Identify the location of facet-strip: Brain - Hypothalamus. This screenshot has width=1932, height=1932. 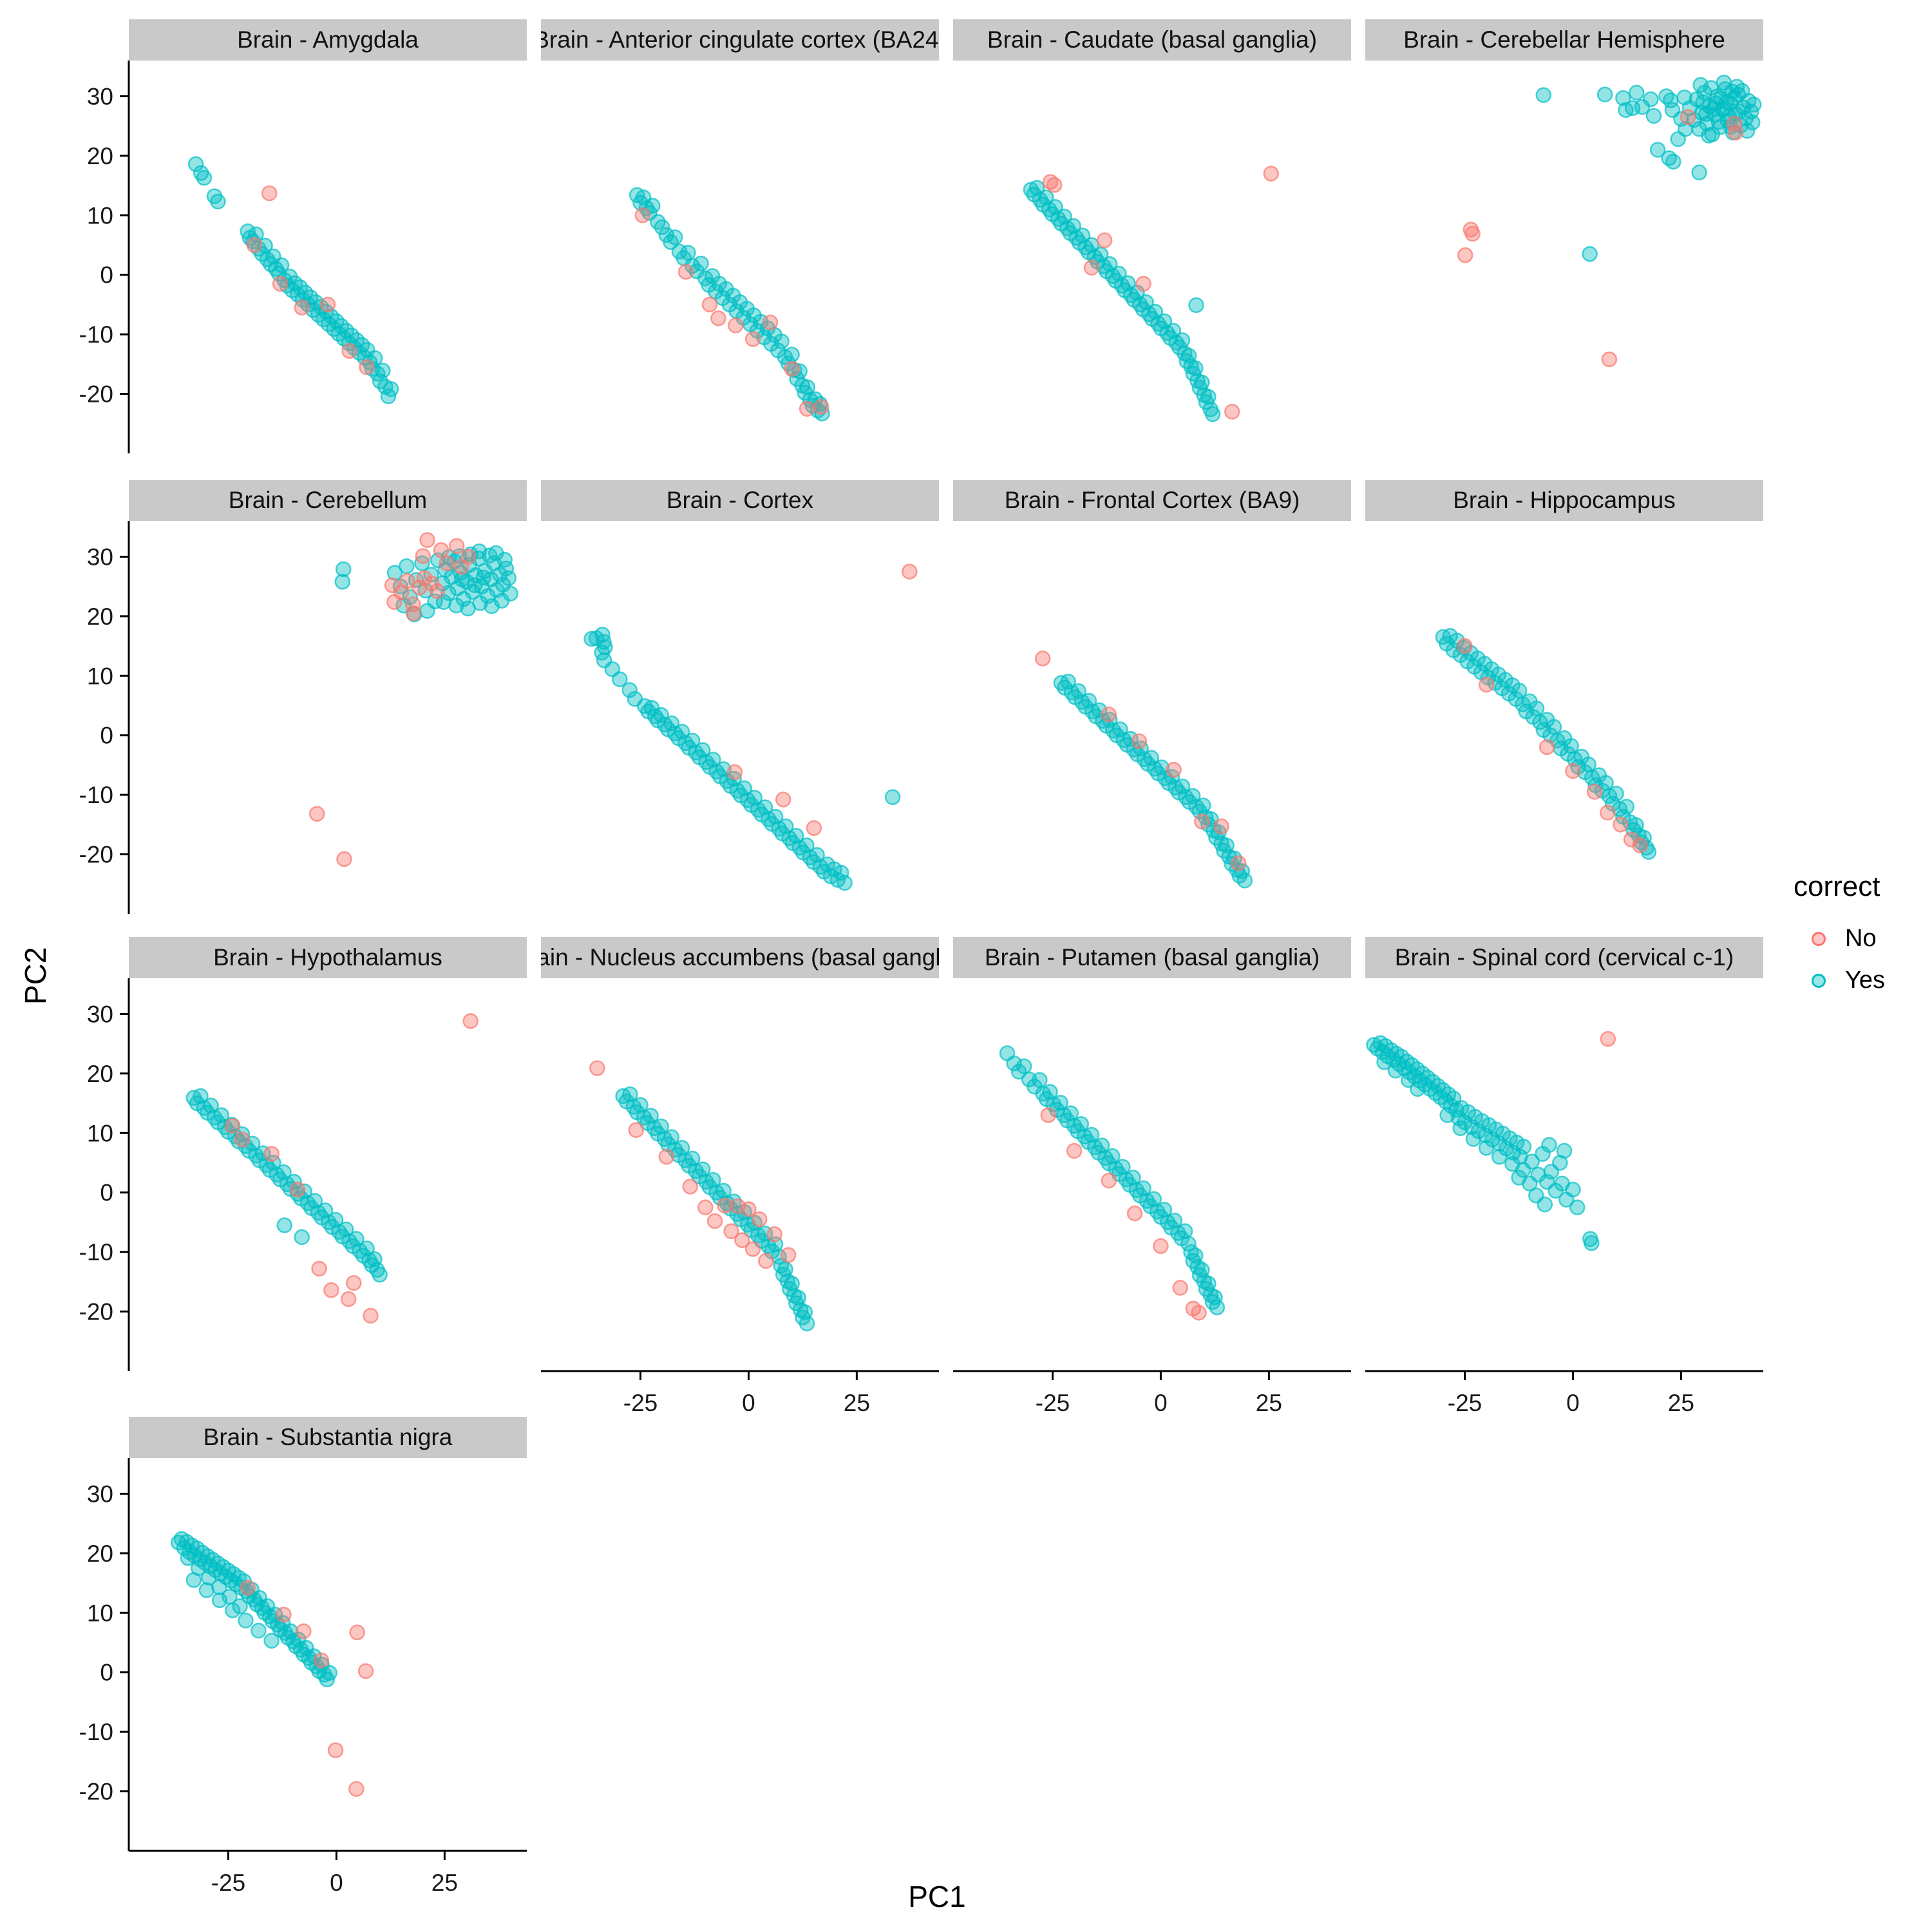
(328, 957).